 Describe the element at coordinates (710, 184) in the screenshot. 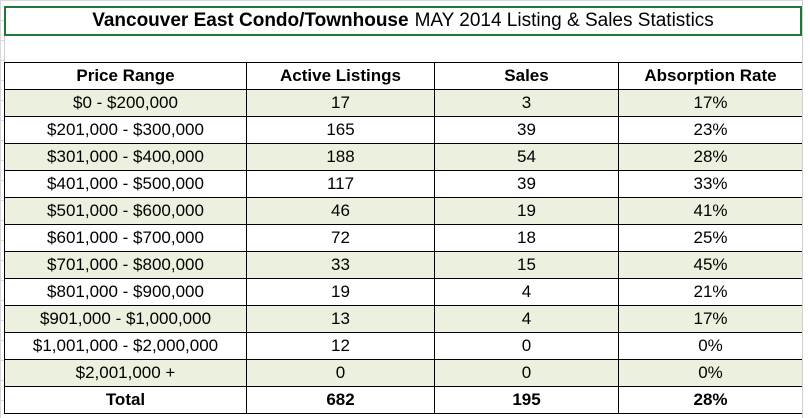

I see `absorption-rate-cell: 33%` at that location.